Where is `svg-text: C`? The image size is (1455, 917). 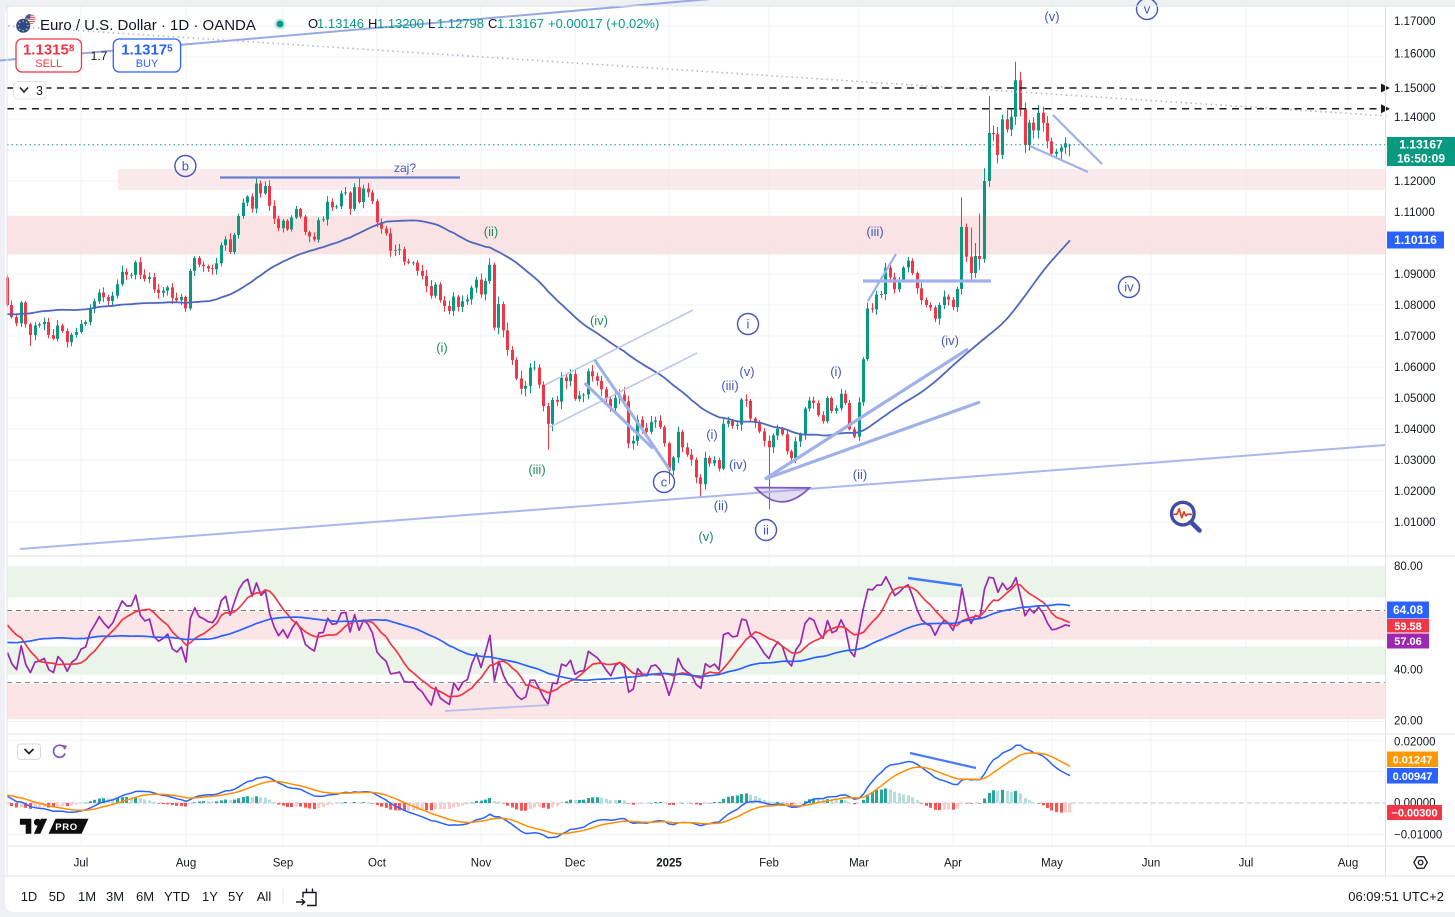
svg-text: C is located at coordinates (492, 23).